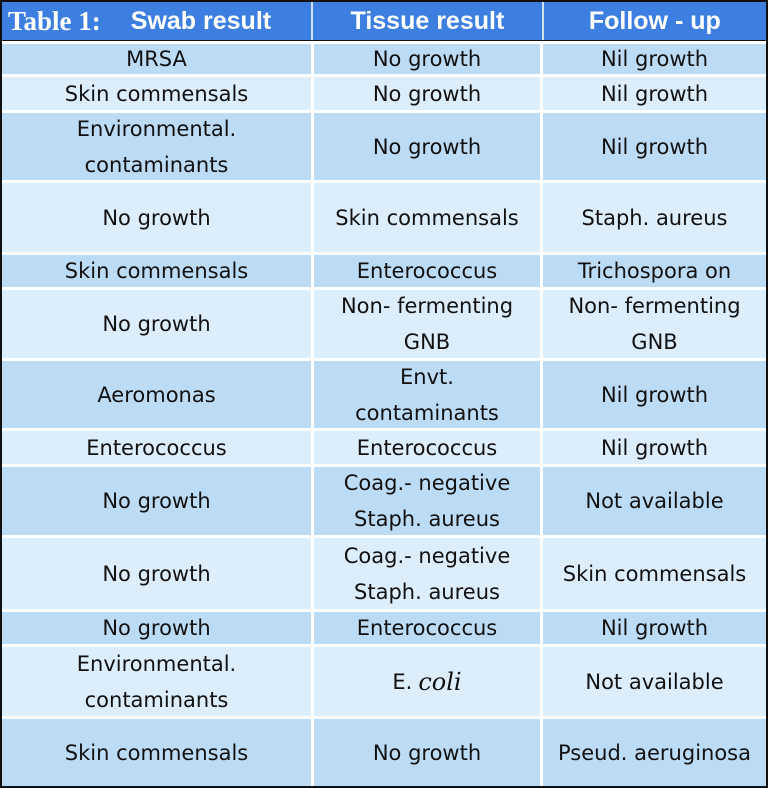  Describe the element at coordinates (428, 394) in the screenshot. I see `tissue-result-cell: Envt. contaminants` at that location.